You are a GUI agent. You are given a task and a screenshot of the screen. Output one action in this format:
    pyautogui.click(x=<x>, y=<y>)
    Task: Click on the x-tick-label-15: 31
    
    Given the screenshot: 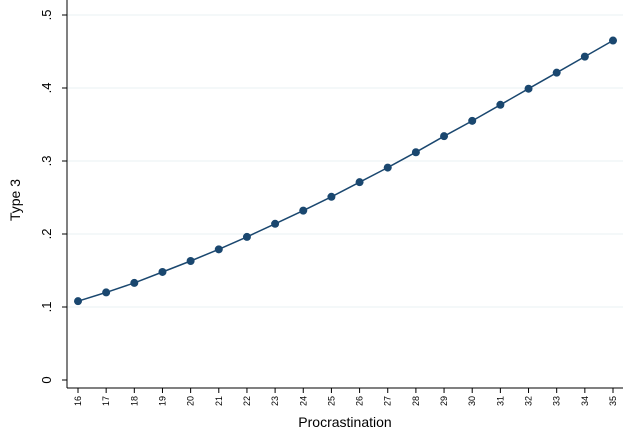 What is the action you would take?
    pyautogui.click(x=500, y=401)
    